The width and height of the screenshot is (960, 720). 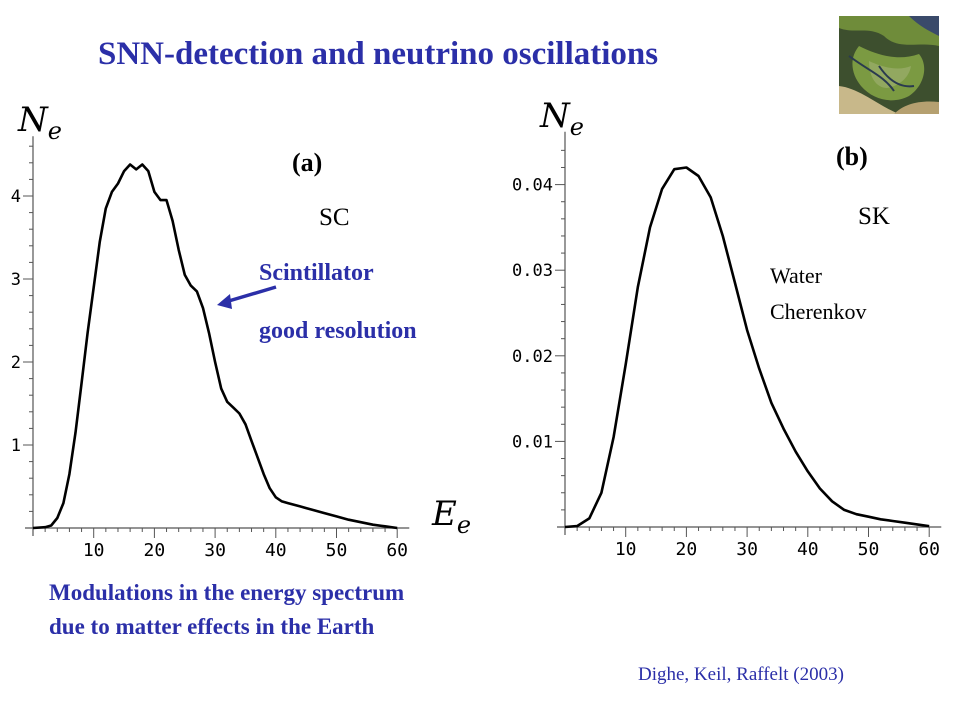 I want to click on y-tick-label: 1, so click(x=16, y=446).